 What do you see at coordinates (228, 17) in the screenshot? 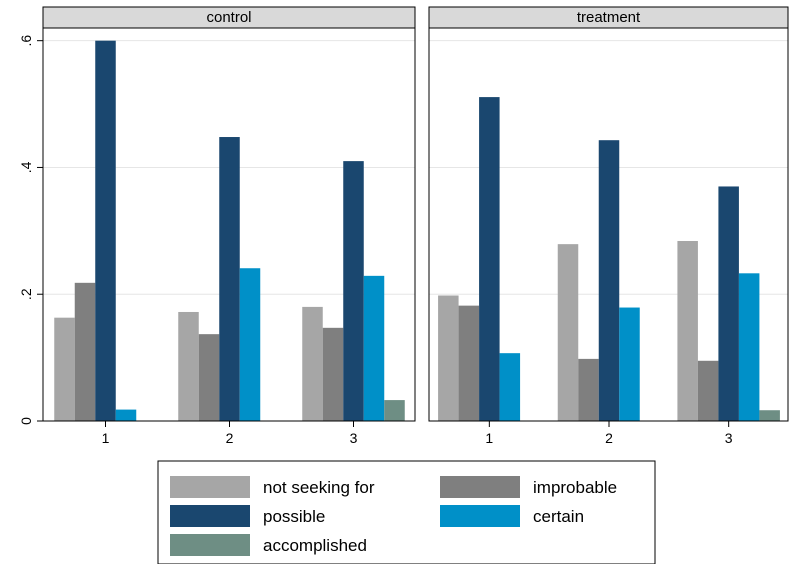
I see `panel-title: control` at bounding box center [228, 17].